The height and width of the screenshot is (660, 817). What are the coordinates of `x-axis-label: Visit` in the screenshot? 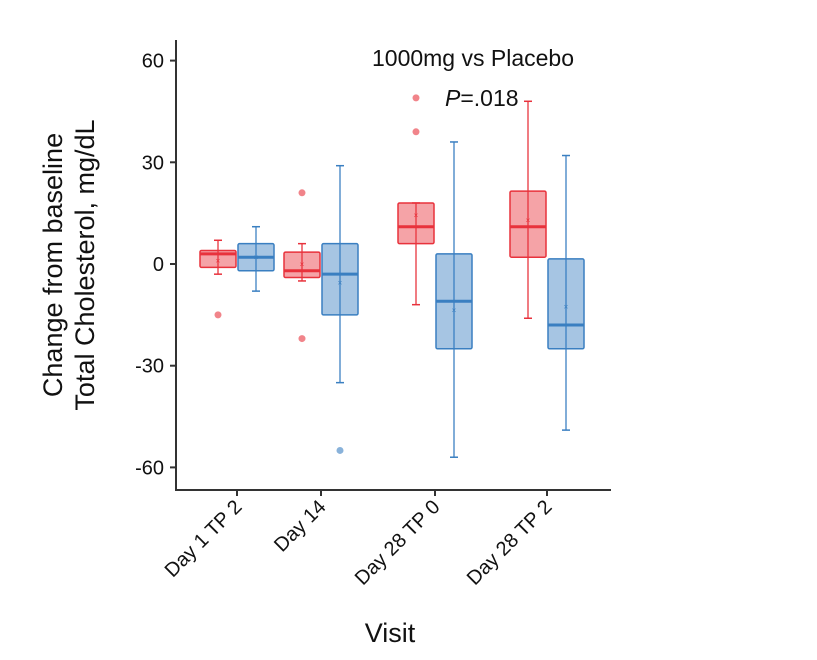 It's located at (390, 633).